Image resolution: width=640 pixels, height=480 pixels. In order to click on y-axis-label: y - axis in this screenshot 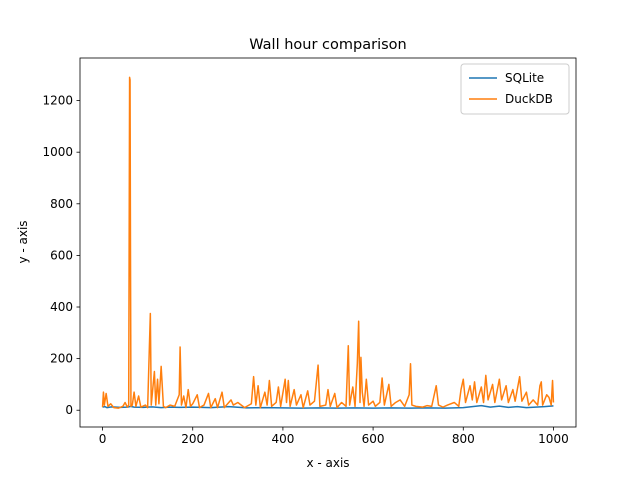, I will do `click(23, 241)`.